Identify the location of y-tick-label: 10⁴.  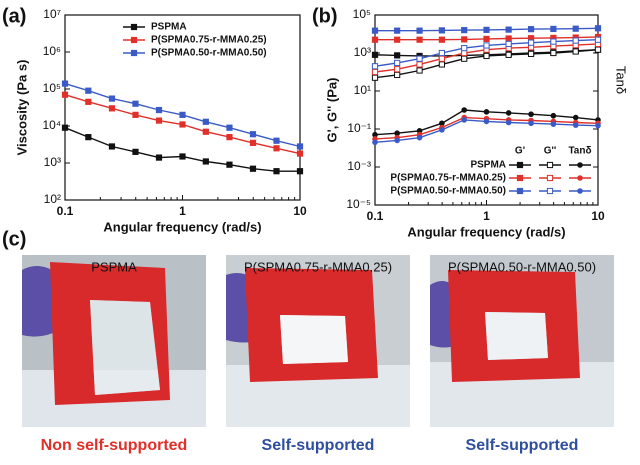
(51, 125).